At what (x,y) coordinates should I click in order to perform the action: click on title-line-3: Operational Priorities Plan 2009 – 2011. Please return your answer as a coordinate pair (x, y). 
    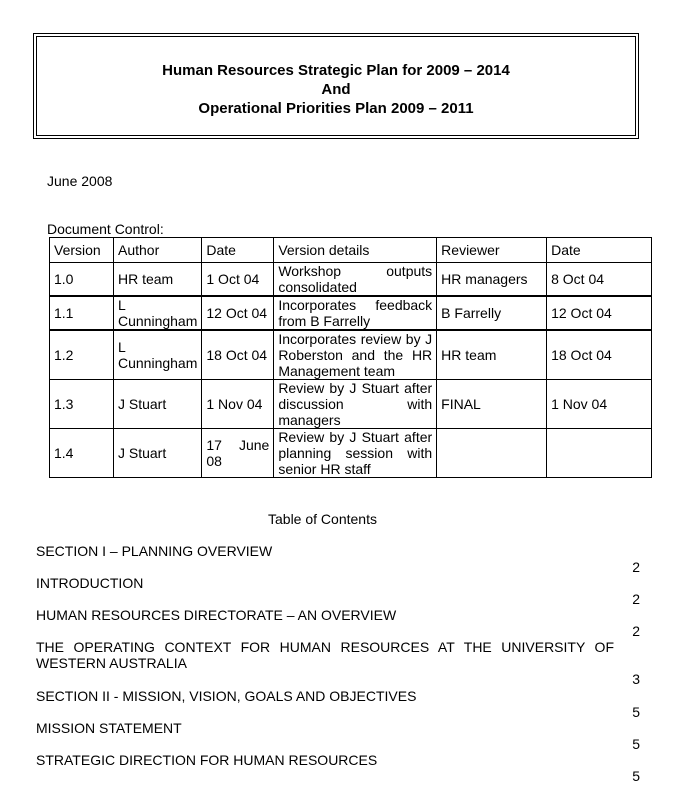
    Looking at the image, I should click on (336, 108).